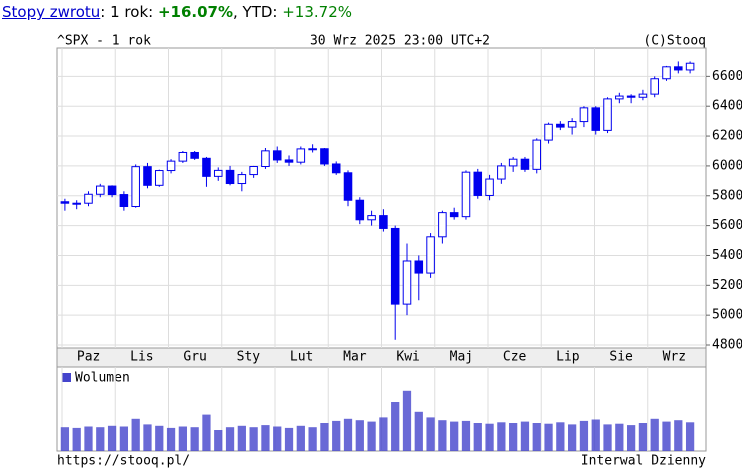 This screenshot has width=742, height=470. What do you see at coordinates (102, 378) in the screenshot?
I see `legend-label: Wolumen` at bounding box center [102, 378].